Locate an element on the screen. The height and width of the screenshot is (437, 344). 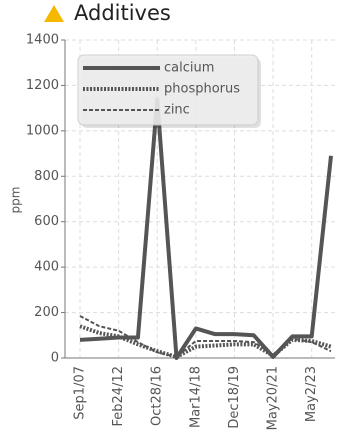
warning-icon is located at coordinates (54, 13).